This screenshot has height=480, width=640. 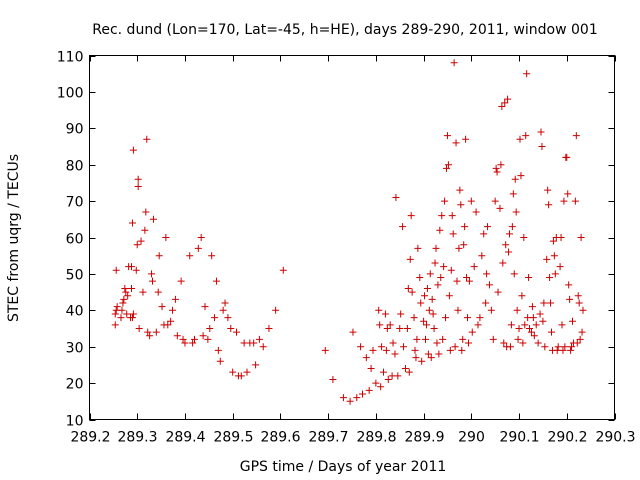 I want to click on y-axis-label: STEC from uqrg / TECUs, so click(x=14, y=238).